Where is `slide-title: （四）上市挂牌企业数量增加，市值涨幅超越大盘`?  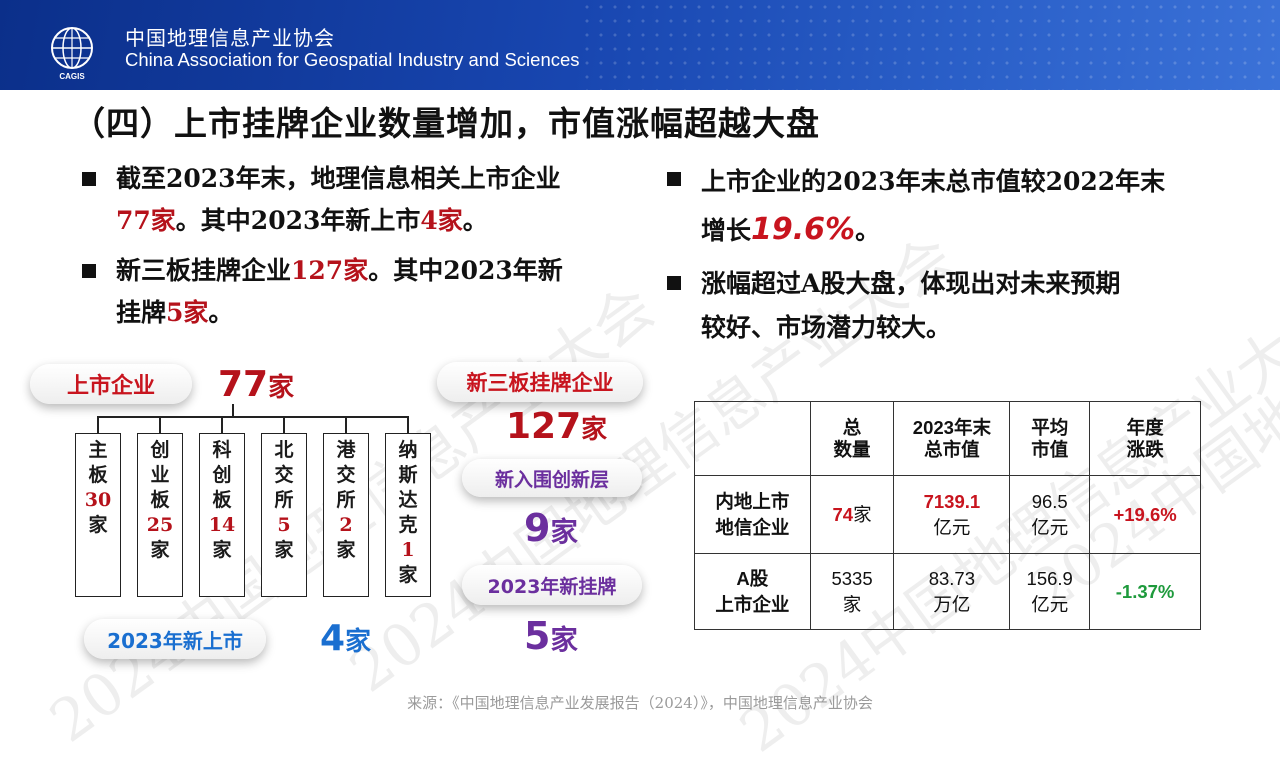 slide-title: （四）上市挂牌企业数量增加，市值涨幅超越大盘 is located at coordinates (446, 123).